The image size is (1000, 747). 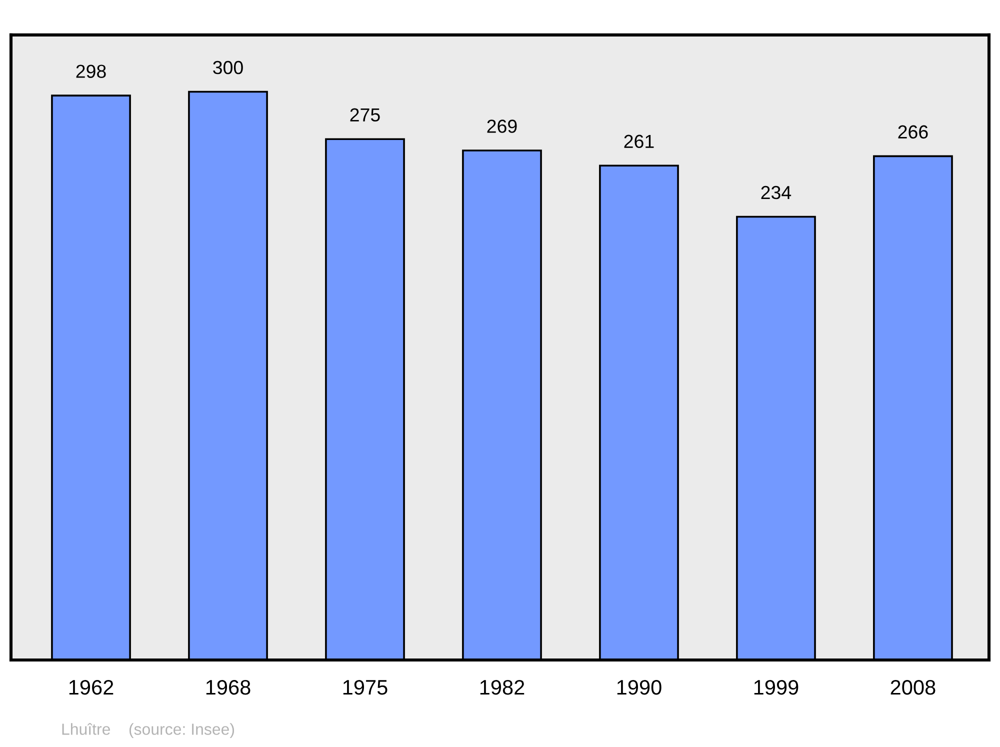 I want to click on text: Lhuître (source: Insee), so click(x=148, y=730).